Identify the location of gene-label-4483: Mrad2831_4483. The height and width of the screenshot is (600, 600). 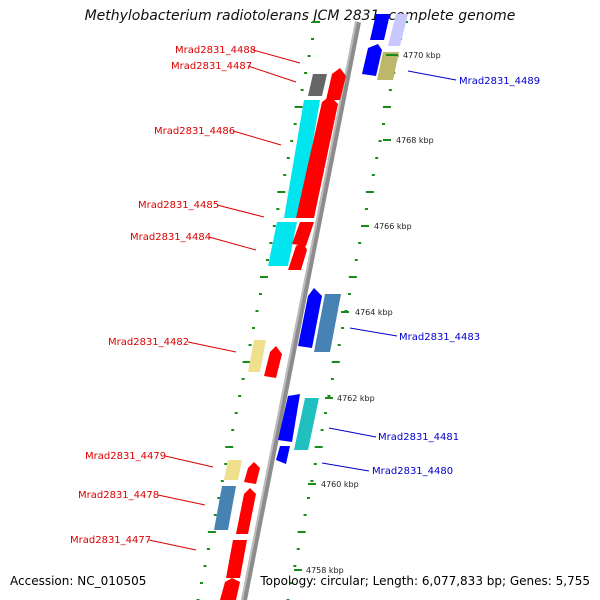
(439, 337).